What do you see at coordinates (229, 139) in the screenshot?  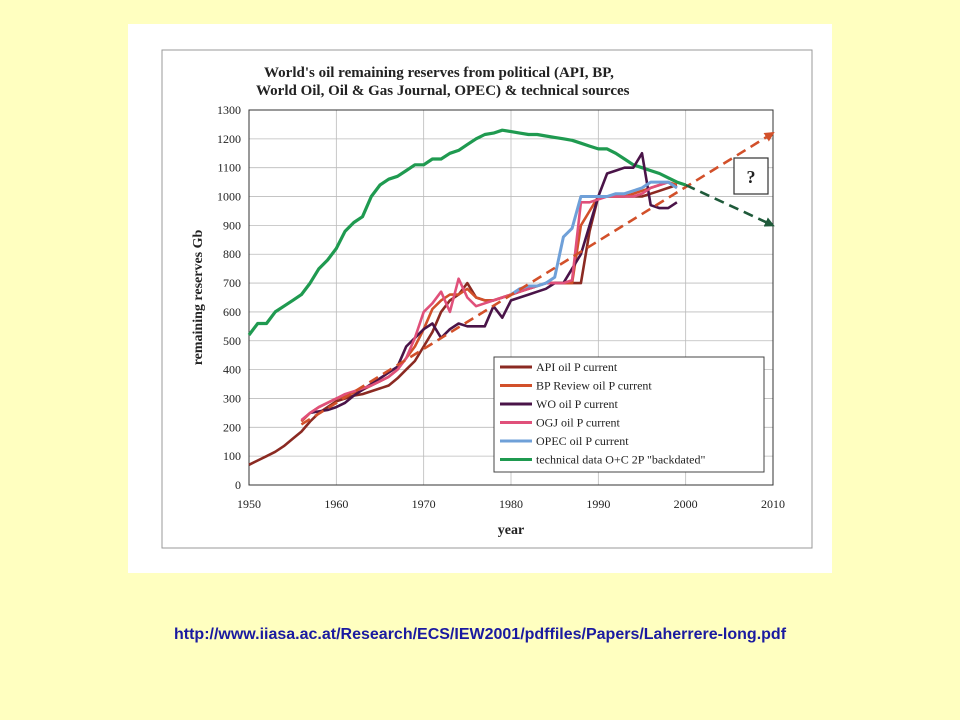 I see `y-tick-label: 1200` at bounding box center [229, 139].